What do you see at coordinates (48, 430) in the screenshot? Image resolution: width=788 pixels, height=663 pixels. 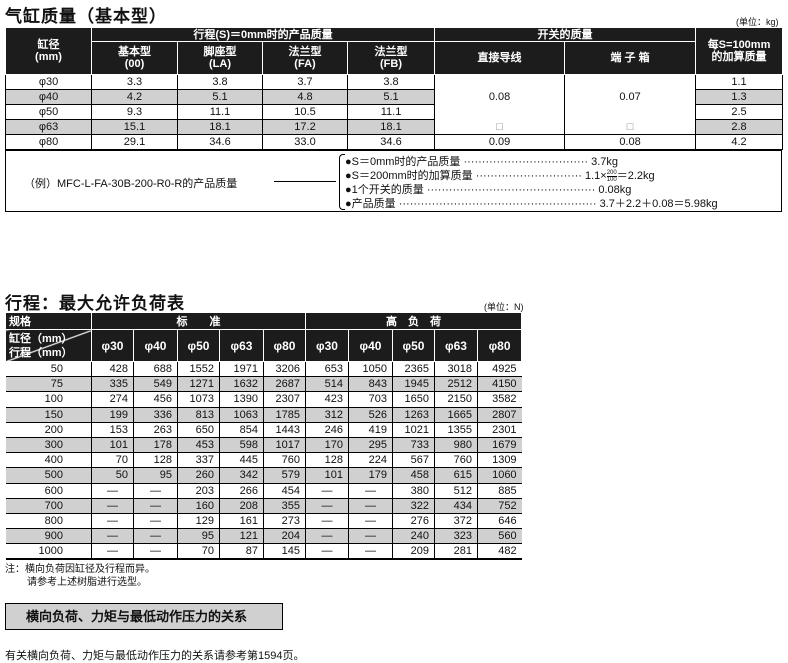 I see `stroke-cell: 200` at bounding box center [48, 430].